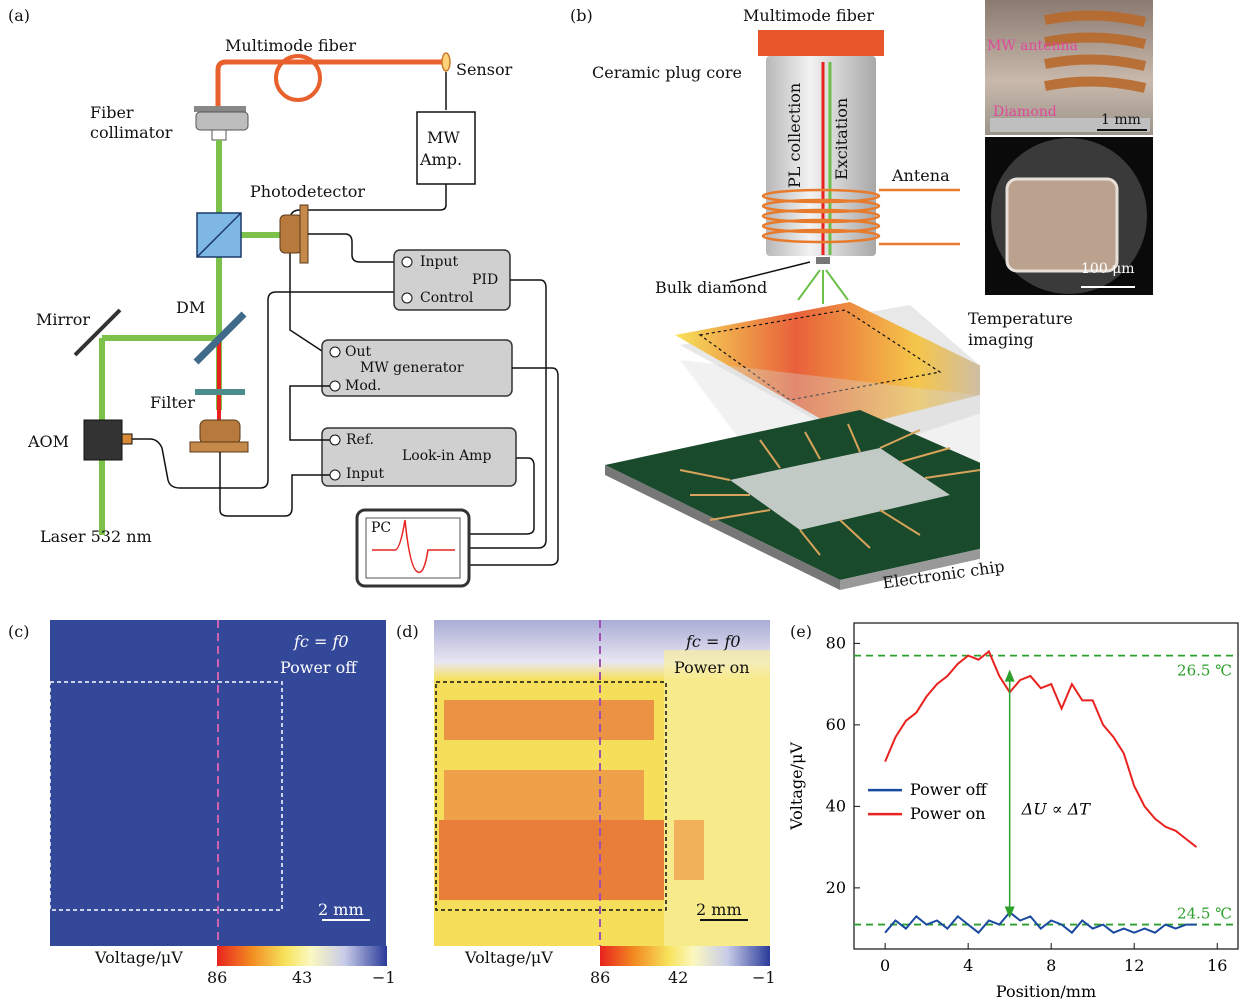 Image resolution: width=1258 pixels, height=1001 pixels. What do you see at coordinates (191, 307) in the screenshot?
I see `a-dm: DM` at bounding box center [191, 307].